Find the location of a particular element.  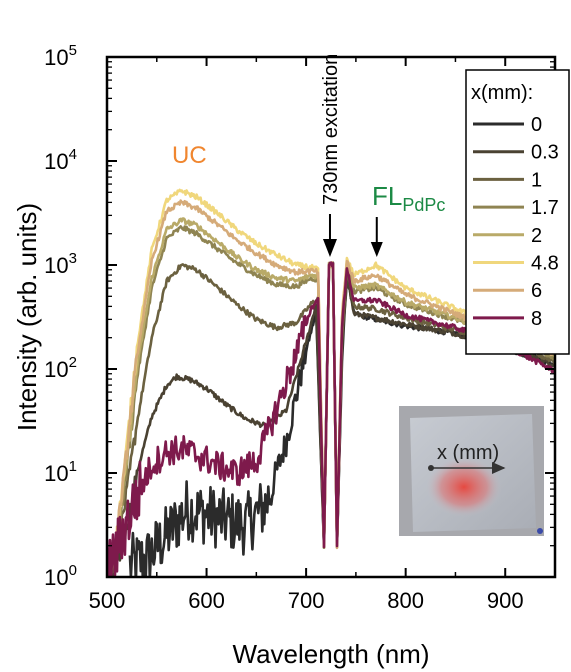

fl-arrow-head is located at coordinates (377, 249).